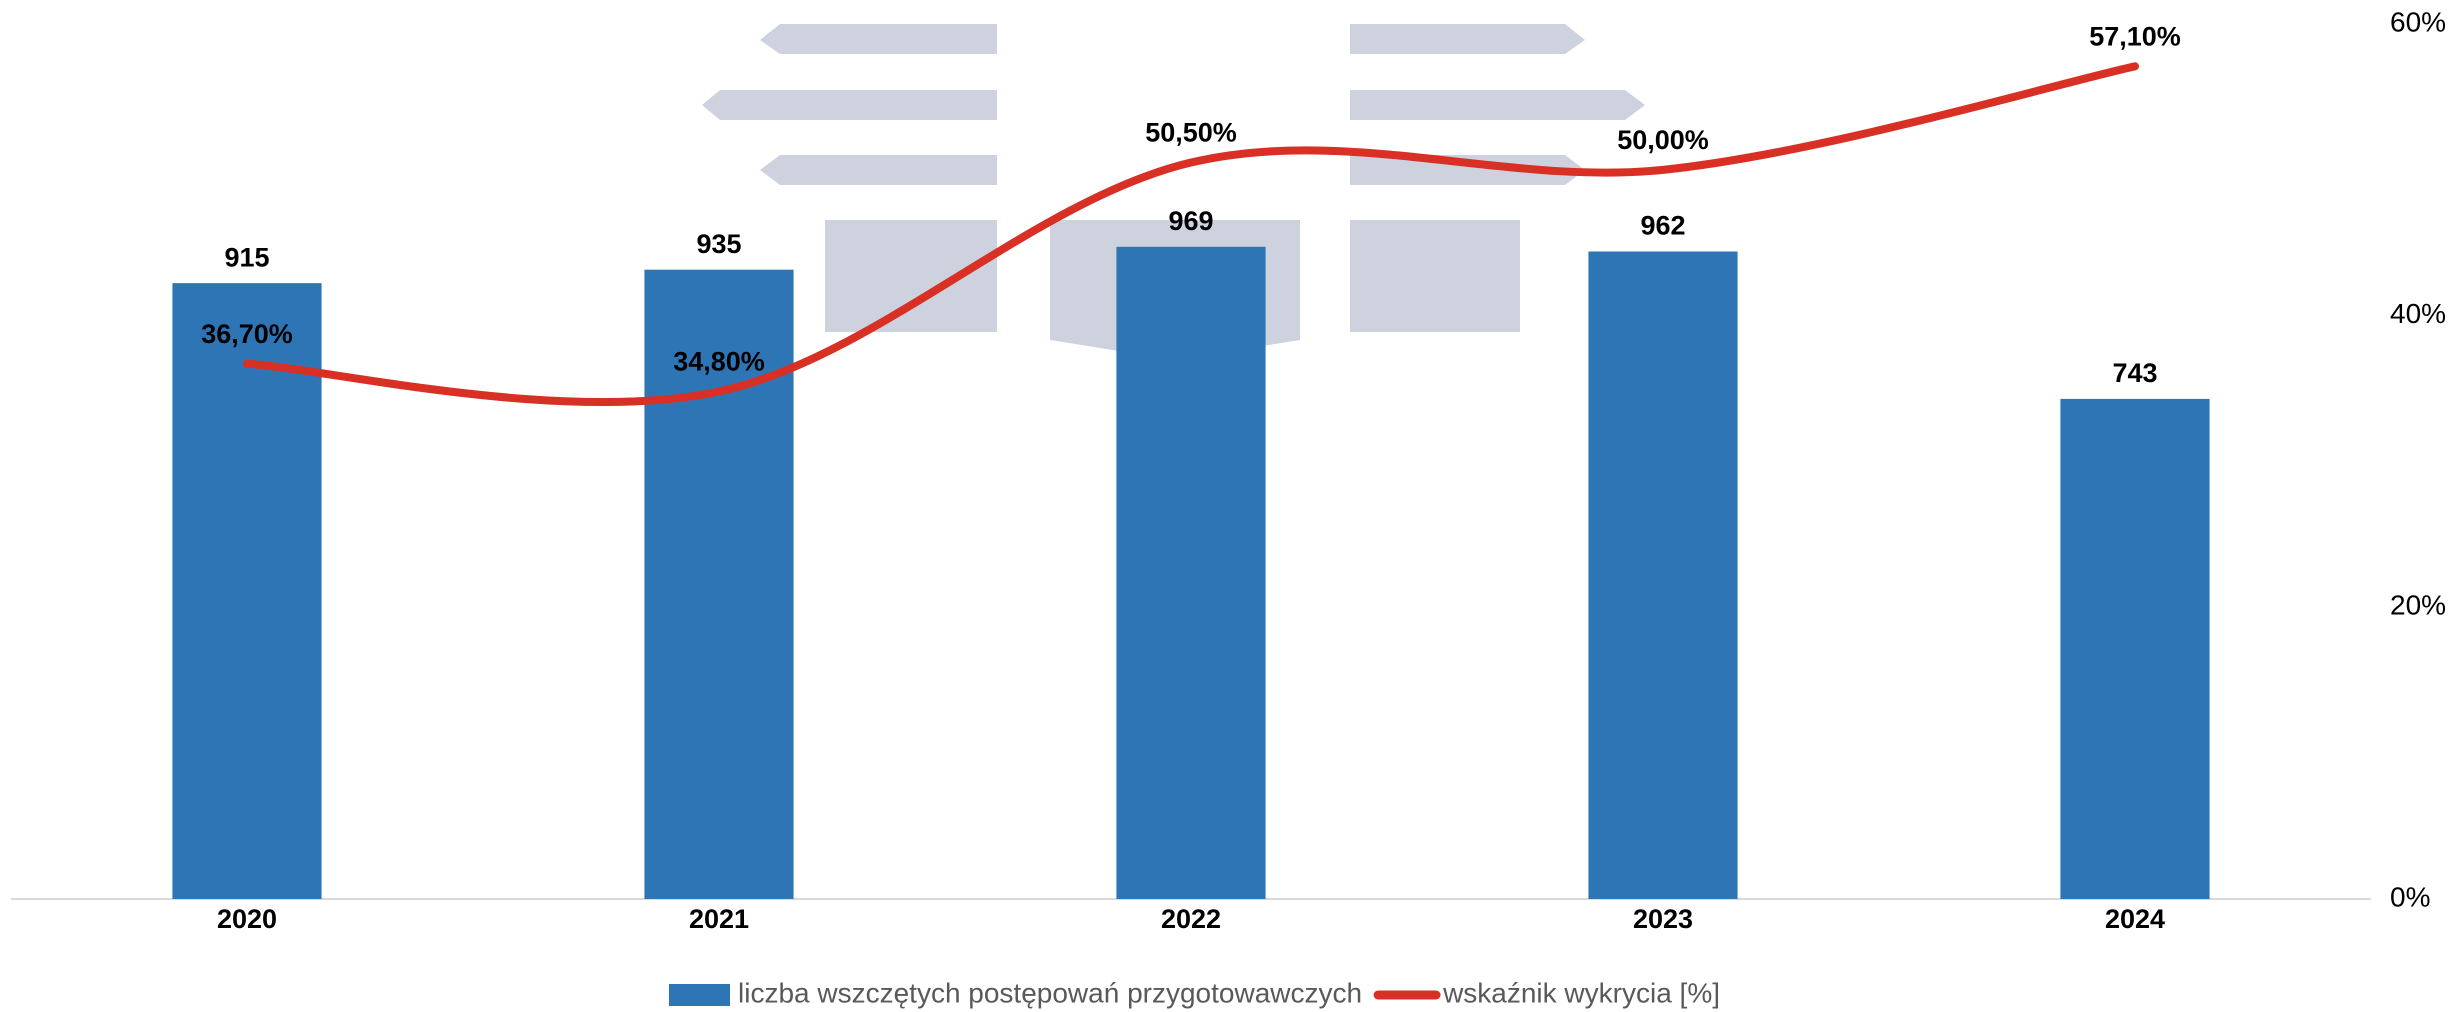 The height and width of the screenshot is (1012, 2452). I want to click on line-label: 57,10%, so click(2135, 36).